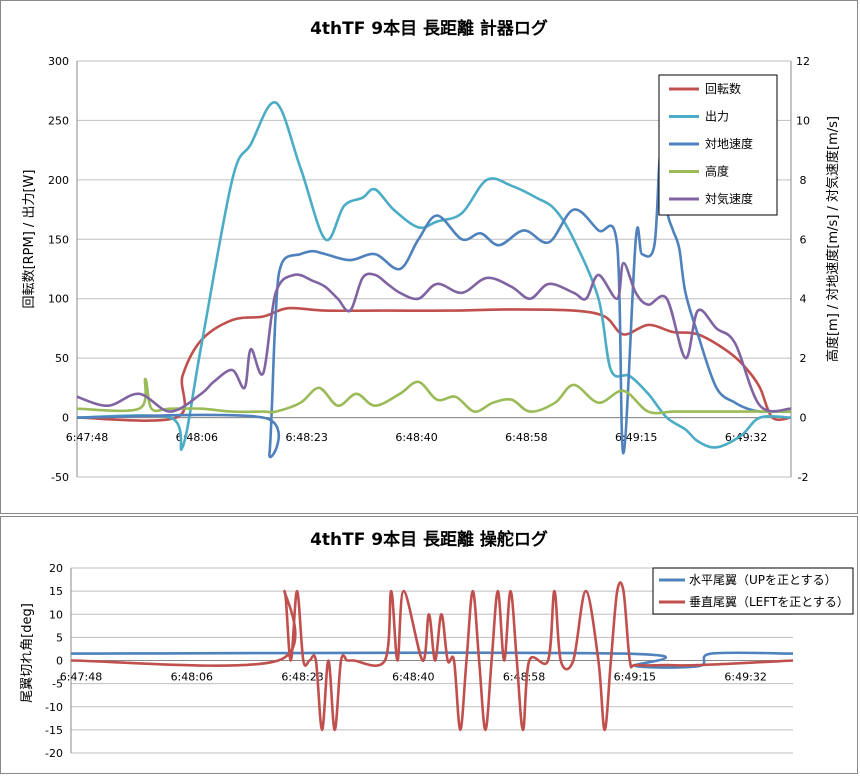 This screenshot has height=777, width=860. Describe the element at coordinates (27, 653) in the screenshot. I see `y-axis-label: 尾翼切れ角[deg]` at that location.